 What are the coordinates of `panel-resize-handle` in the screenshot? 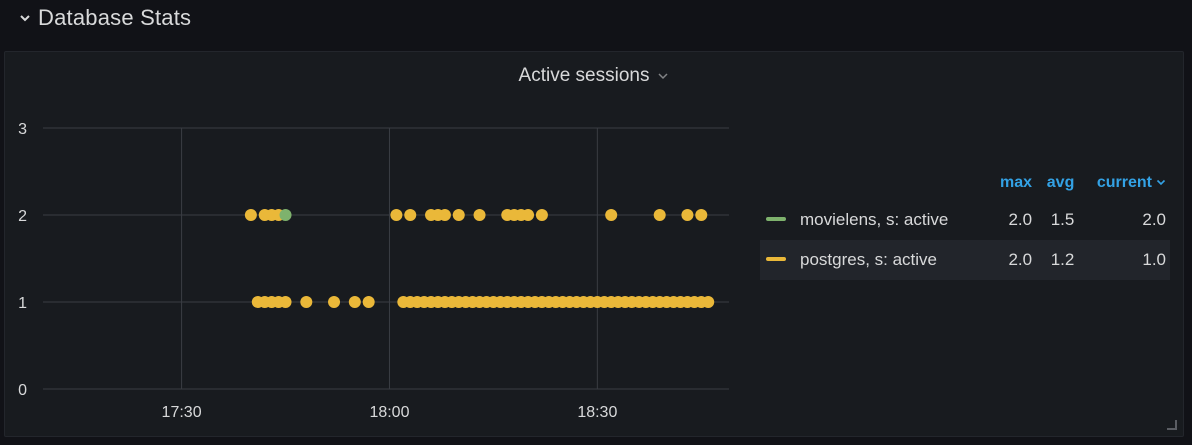 It's located at (1172, 425).